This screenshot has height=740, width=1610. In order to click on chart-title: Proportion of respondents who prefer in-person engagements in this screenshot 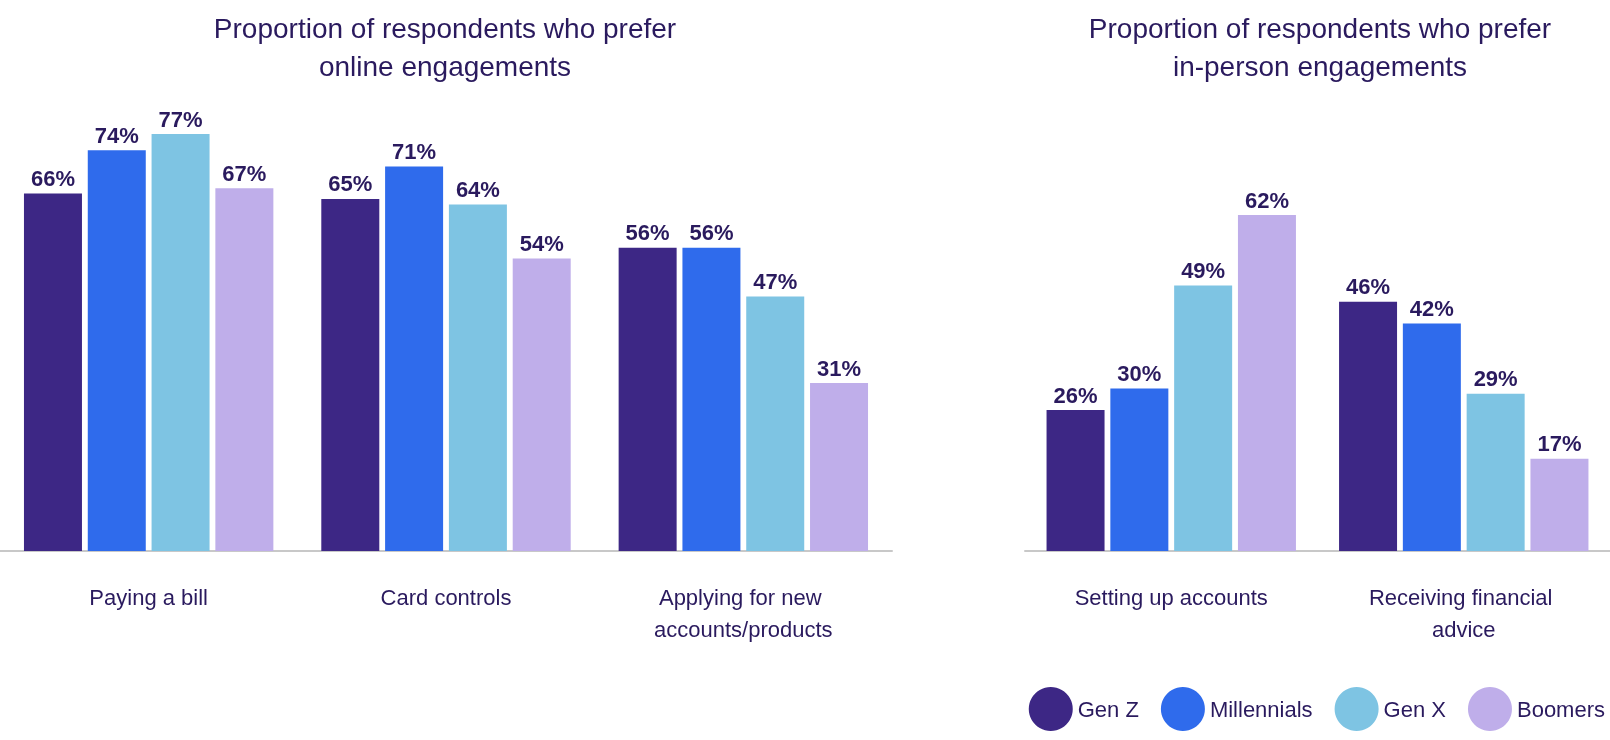, I will do `click(1320, 47)`.